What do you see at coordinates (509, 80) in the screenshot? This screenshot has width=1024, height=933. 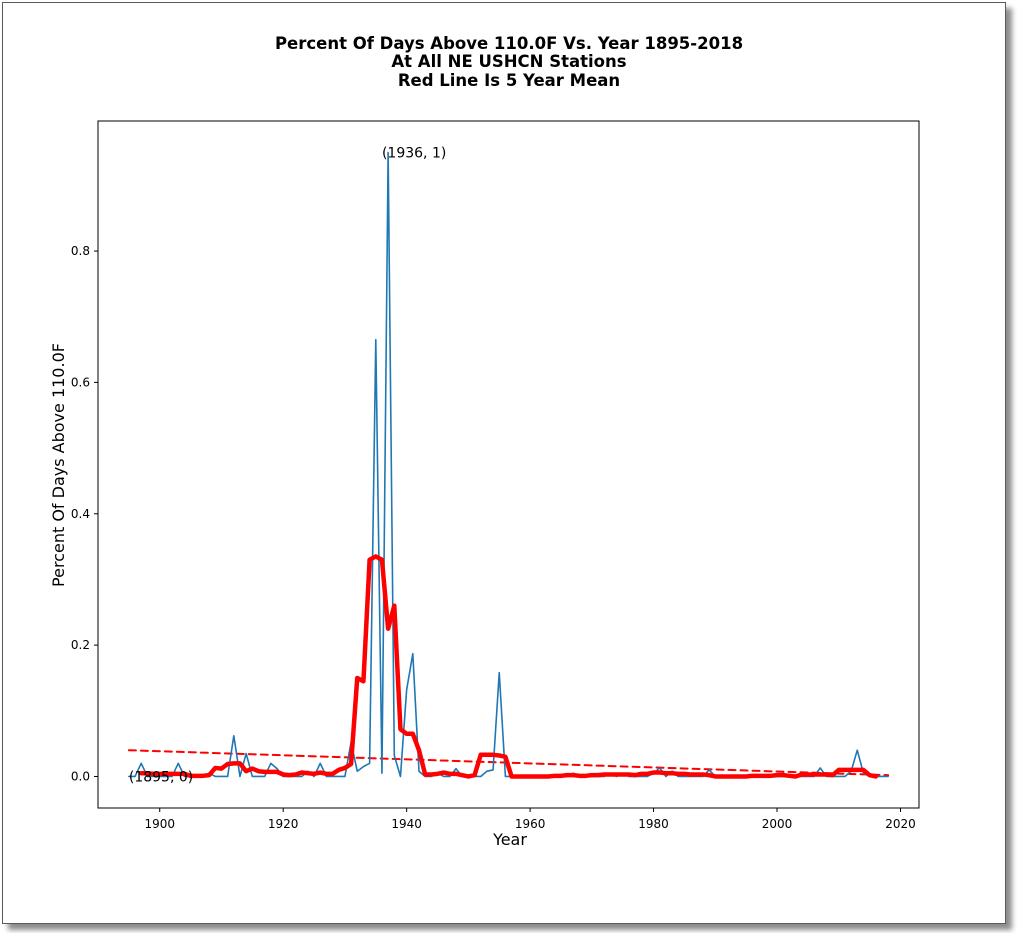 I see `chart-title-line-3: Red Line Is 5 Year Mean` at bounding box center [509, 80].